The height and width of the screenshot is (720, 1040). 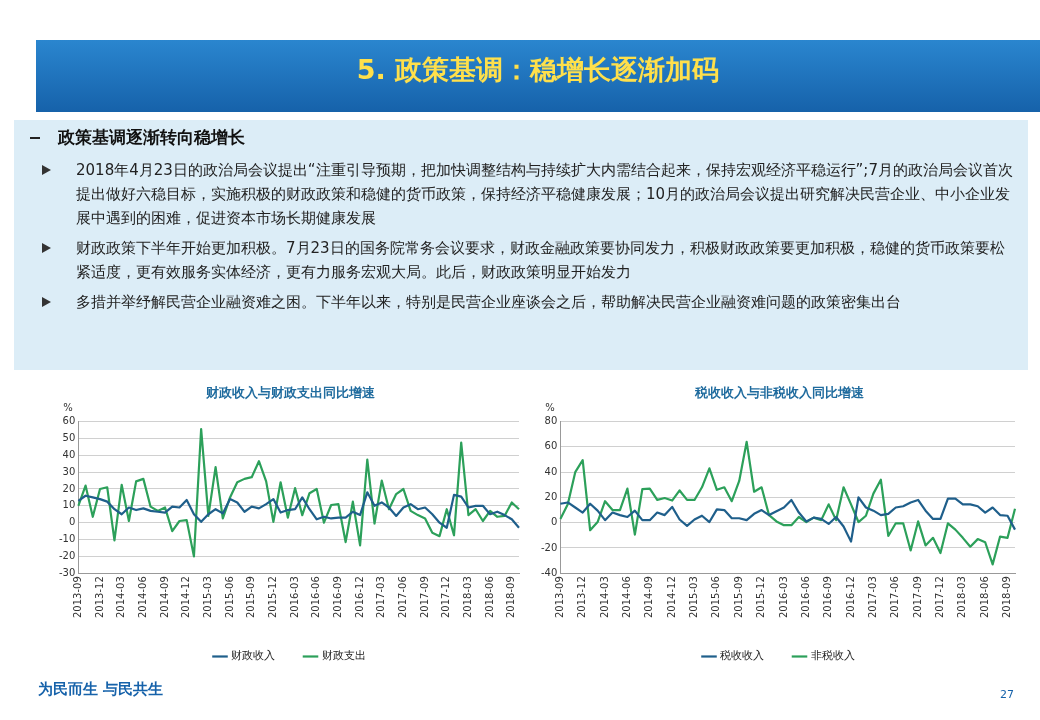 What do you see at coordinates (832, 656) in the screenshot?
I see `legend-label: 非税收入` at bounding box center [832, 656].